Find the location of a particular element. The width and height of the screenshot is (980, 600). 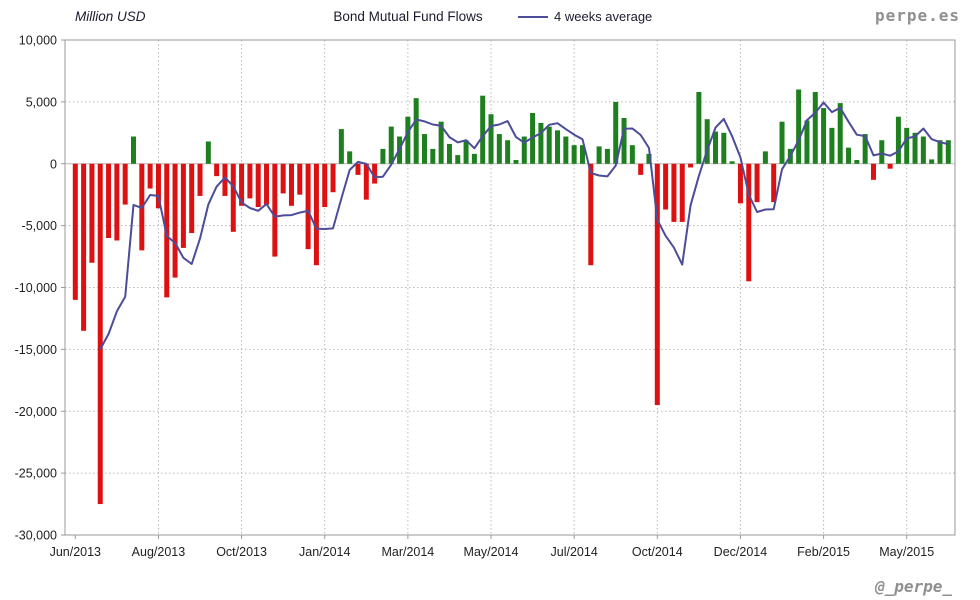

legend: 4 weeks average is located at coordinates (585, 16).